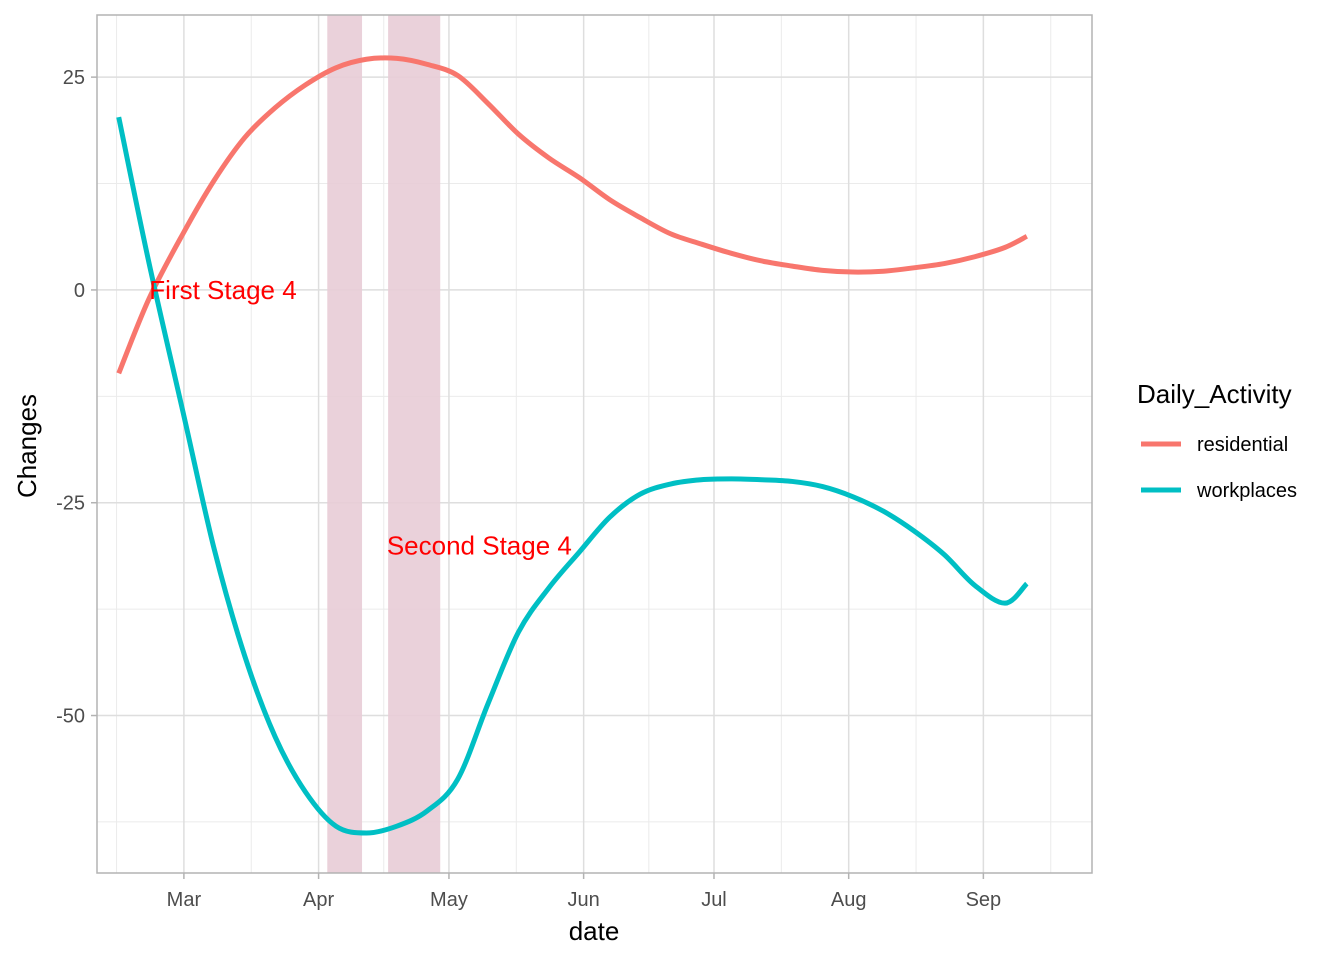  Describe the element at coordinates (27, 446) in the screenshot. I see `y-axis-title: Changes` at that location.